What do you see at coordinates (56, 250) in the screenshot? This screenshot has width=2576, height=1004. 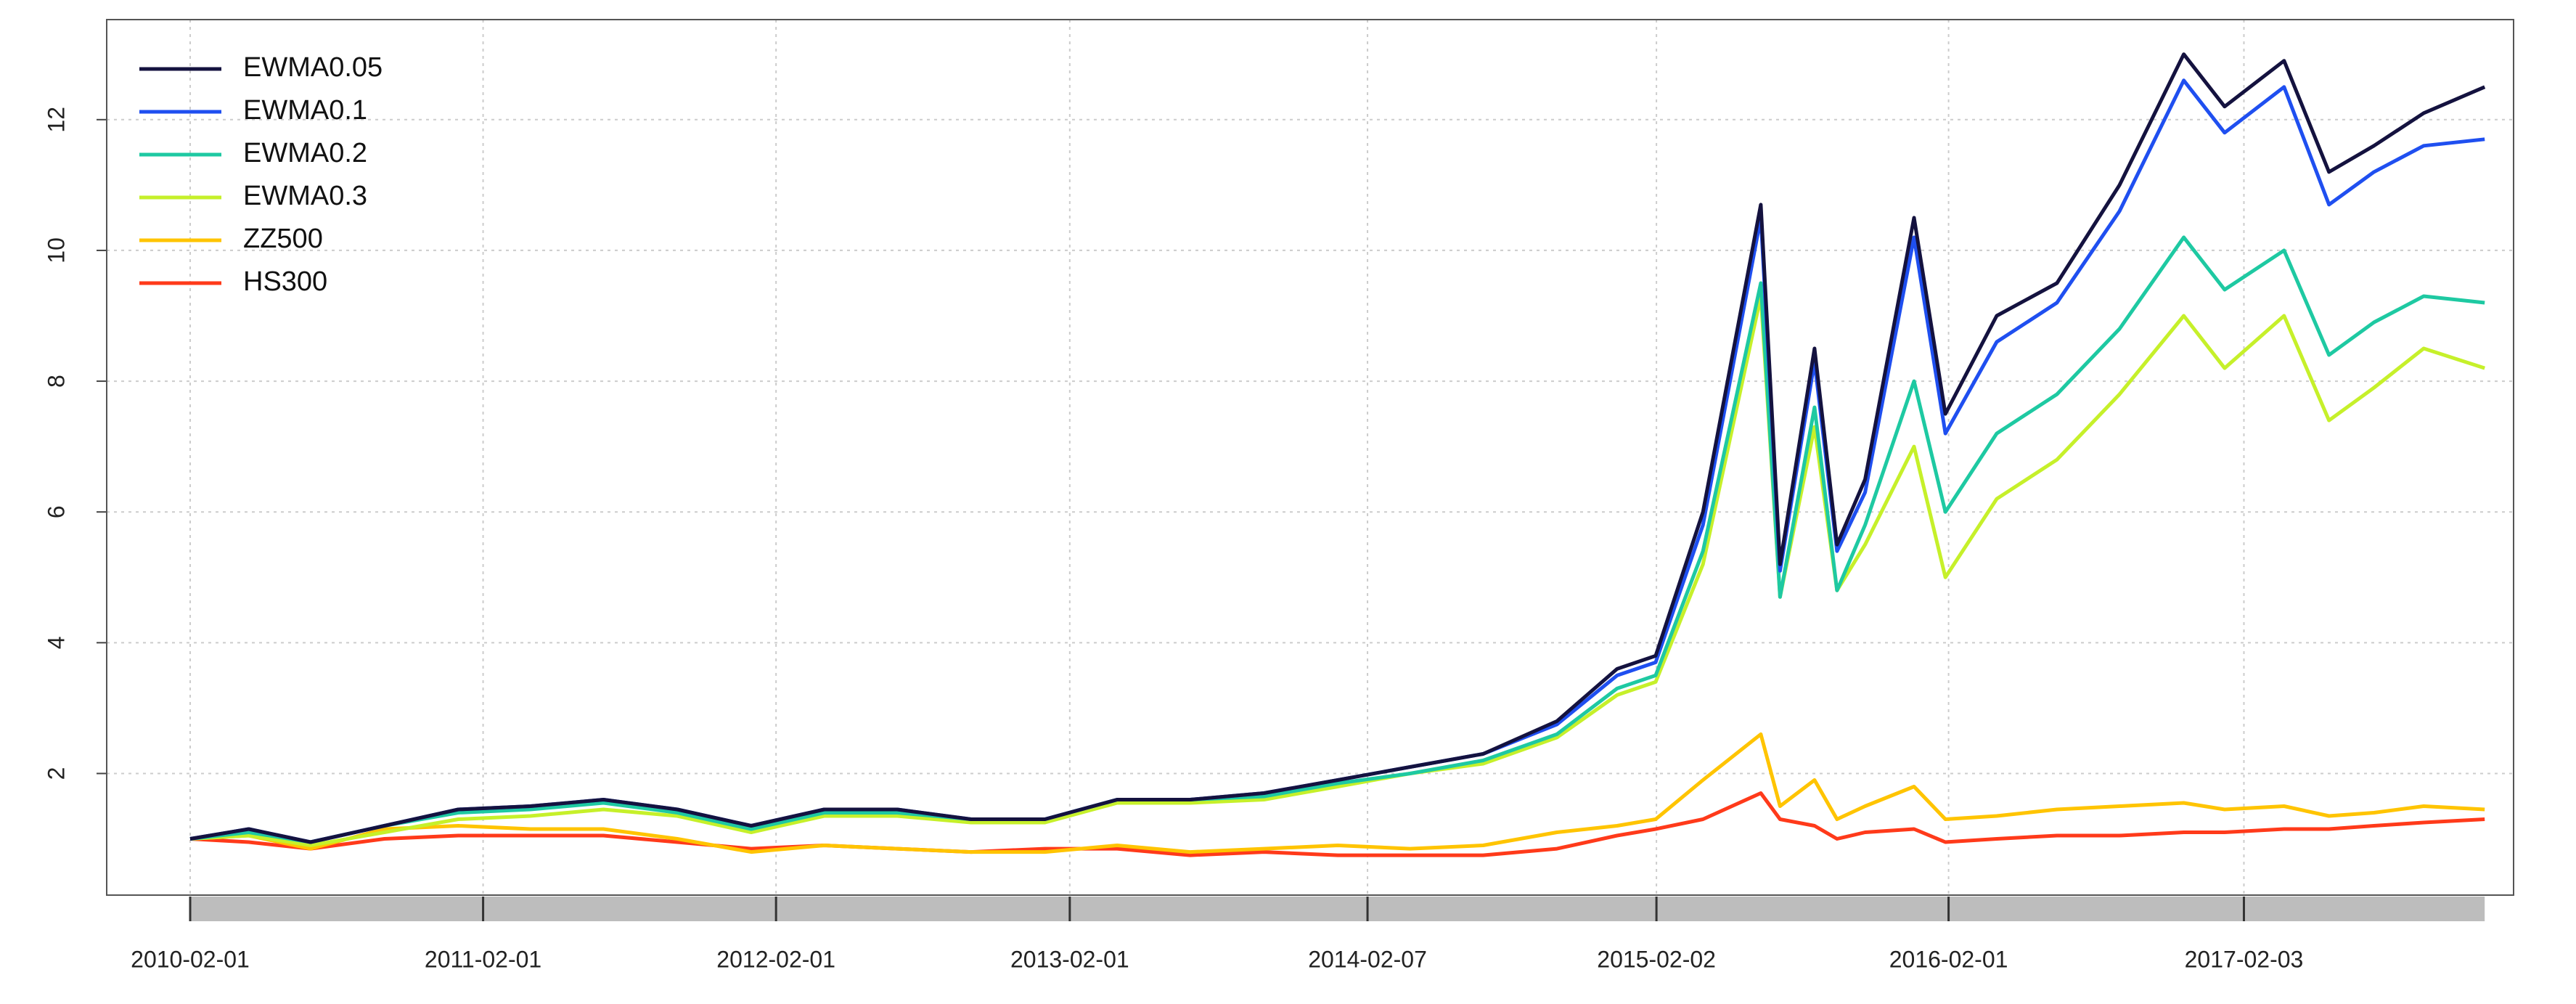 I see `y-tick-label: 10` at bounding box center [56, 250].